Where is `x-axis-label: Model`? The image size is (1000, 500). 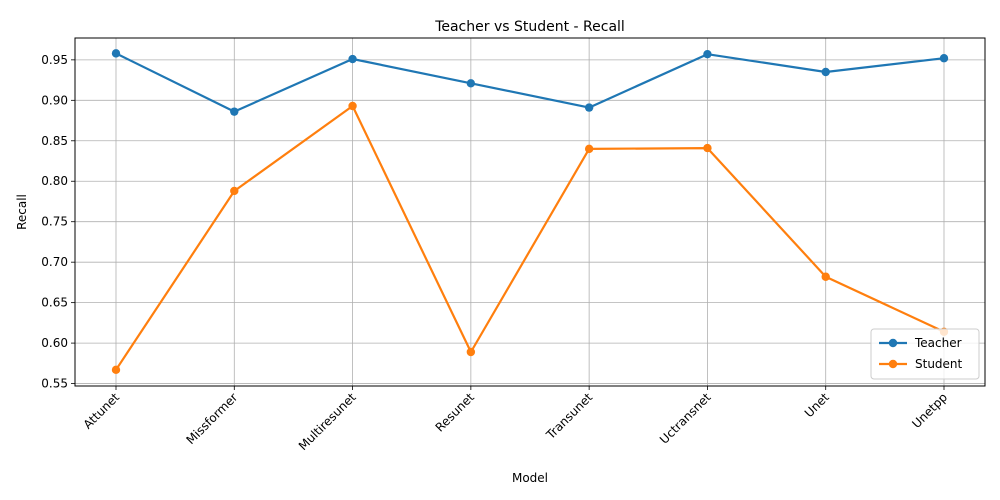 x-axis-label: Model is located at coordinates (530, 478).